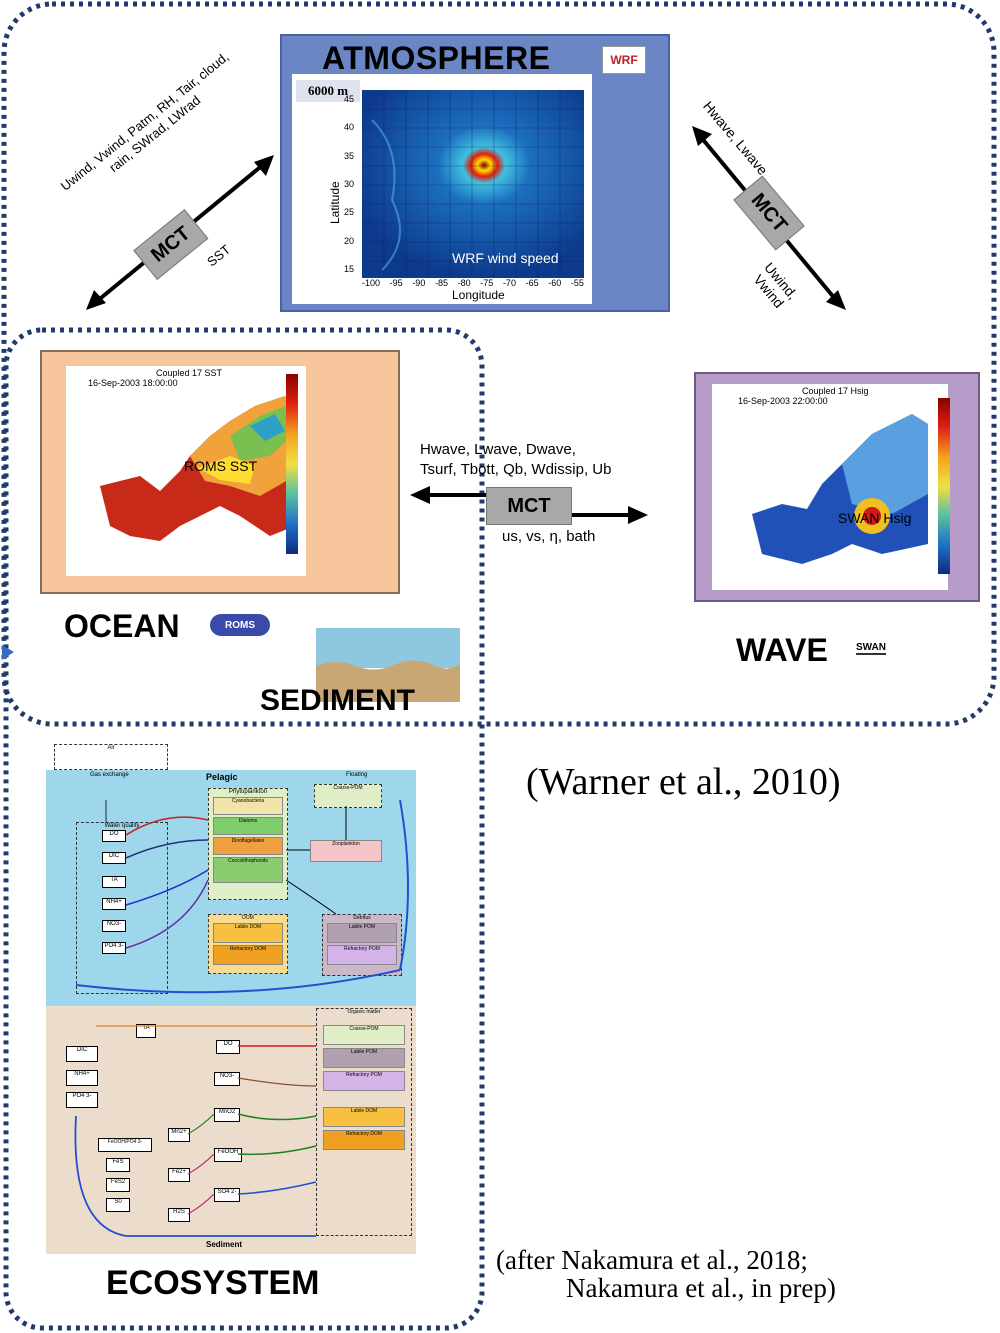 The image size is (1000, 1333). I want to click on atm-xtick: -80, so click(464, 283).